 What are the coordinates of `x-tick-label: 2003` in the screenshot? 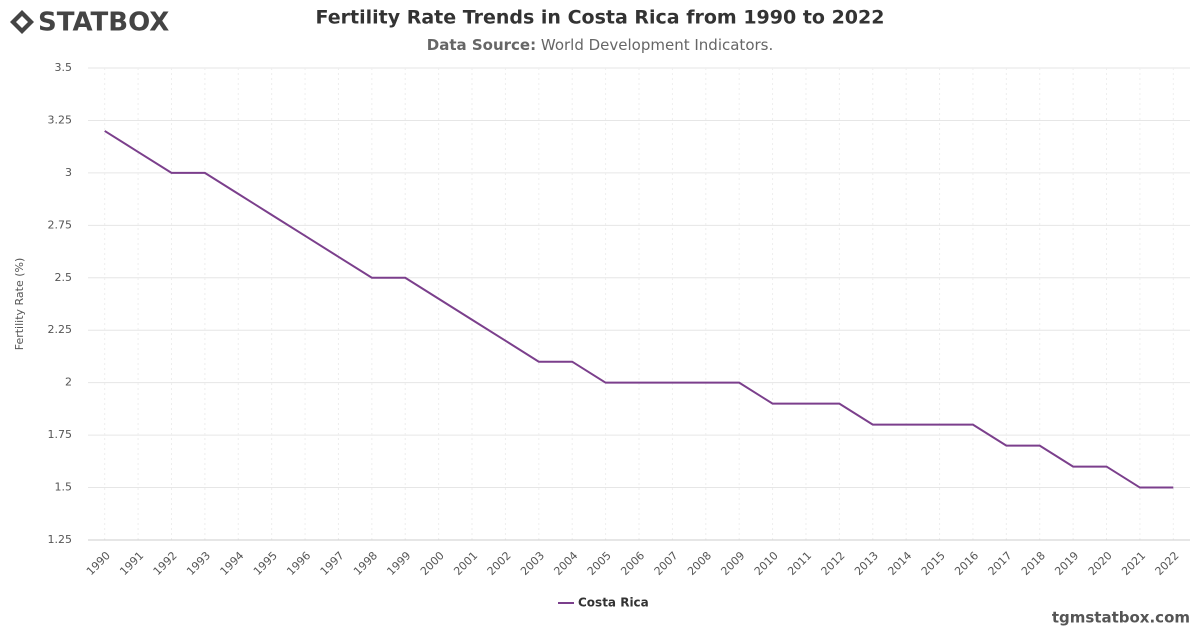 It's located at (532, 563).